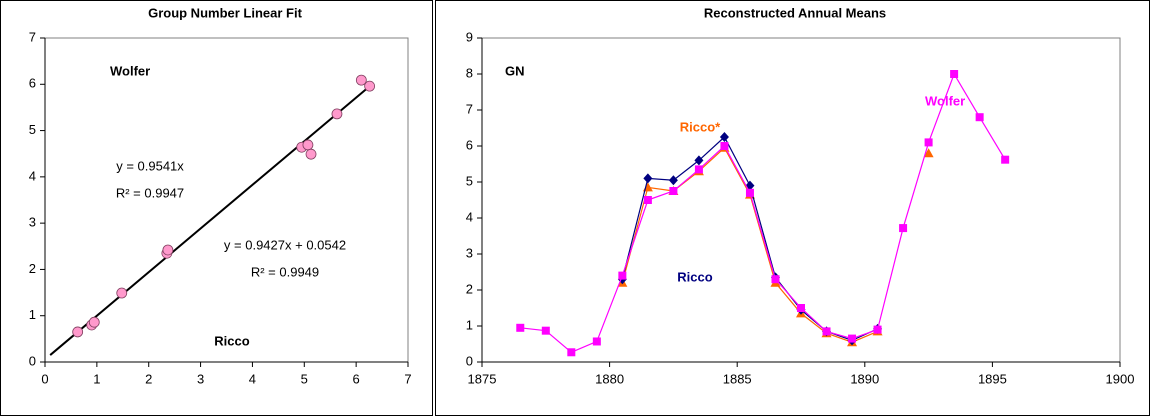 Image resolution: width=1151 pixels, height=417 pixels. What do you see at coordinates (44, 378) in the screenshot?
I see `x-tick-label: 0` at bounding box center [44, 378].